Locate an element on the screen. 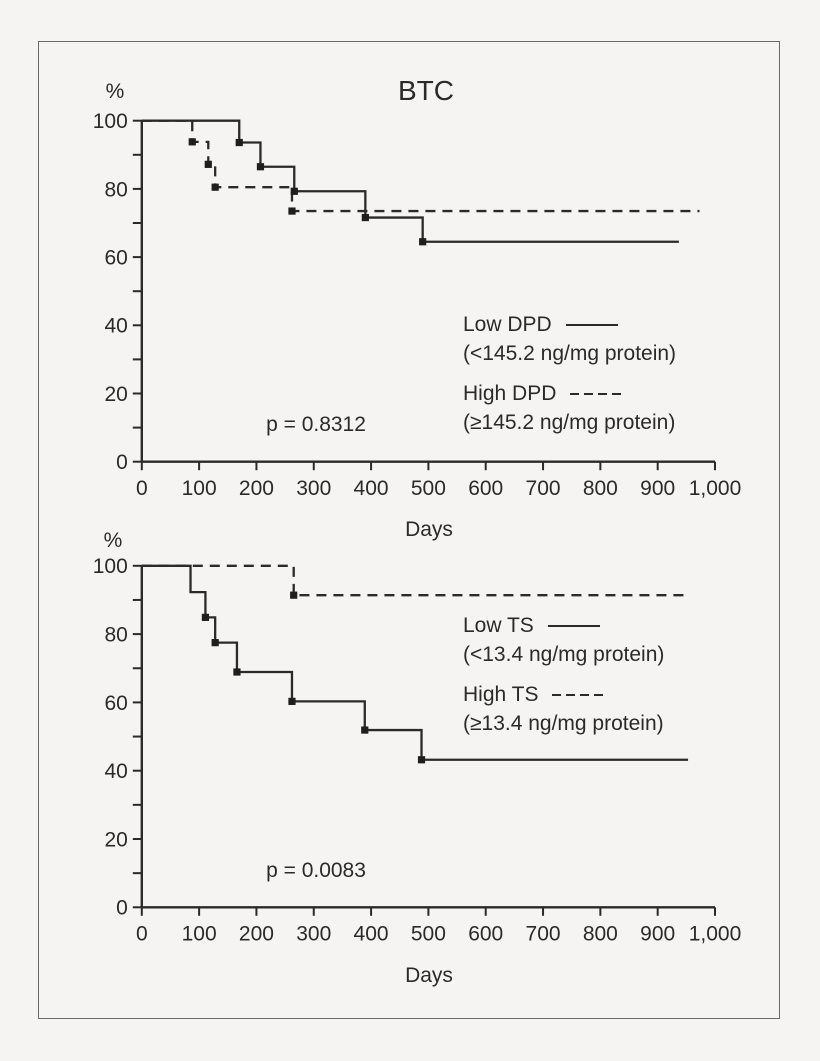 This screenshot has height=1061, width=820. bottom-x-tick-label: 0 is located at coordinates (142, 934).